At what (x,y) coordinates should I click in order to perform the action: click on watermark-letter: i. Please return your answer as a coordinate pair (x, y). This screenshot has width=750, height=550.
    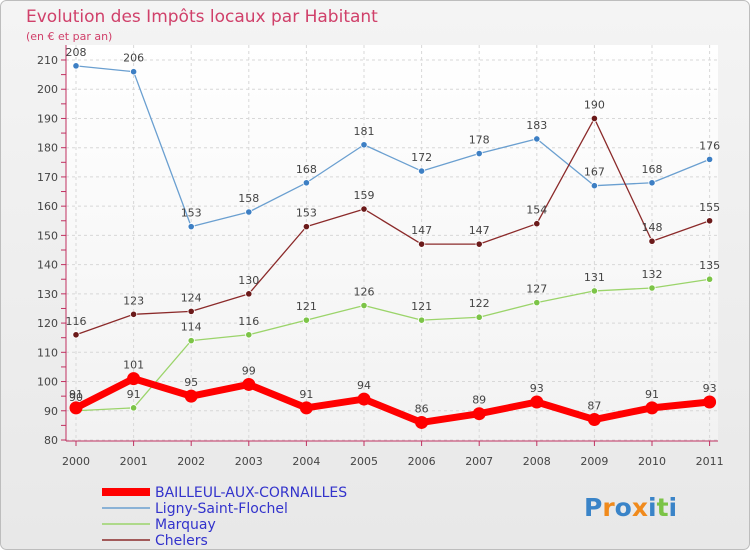
    Looking at the image, I should click on (673, 507).